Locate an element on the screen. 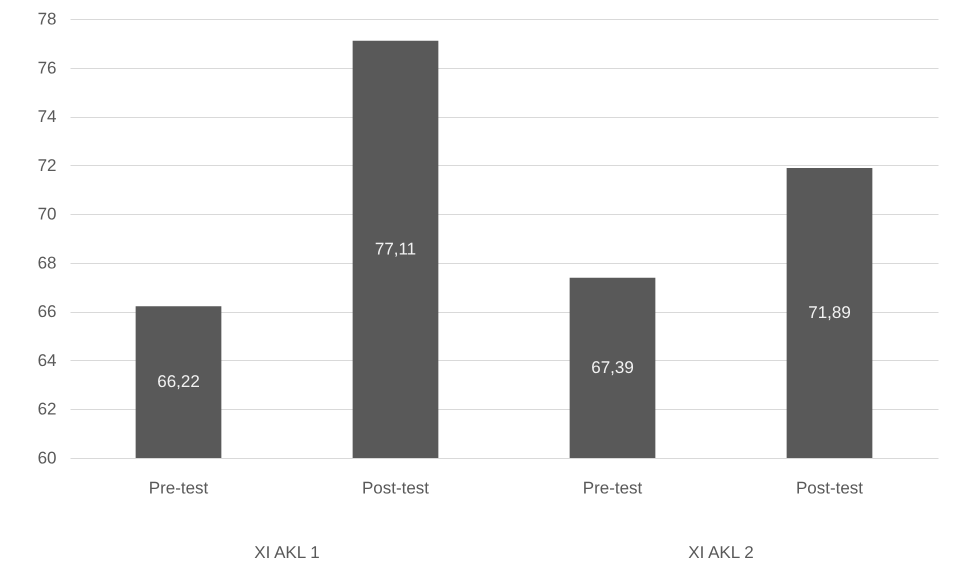 The width and height of the screenshot is (955, 581). text: XI AKL 2 is located at coordinates (721, 552).